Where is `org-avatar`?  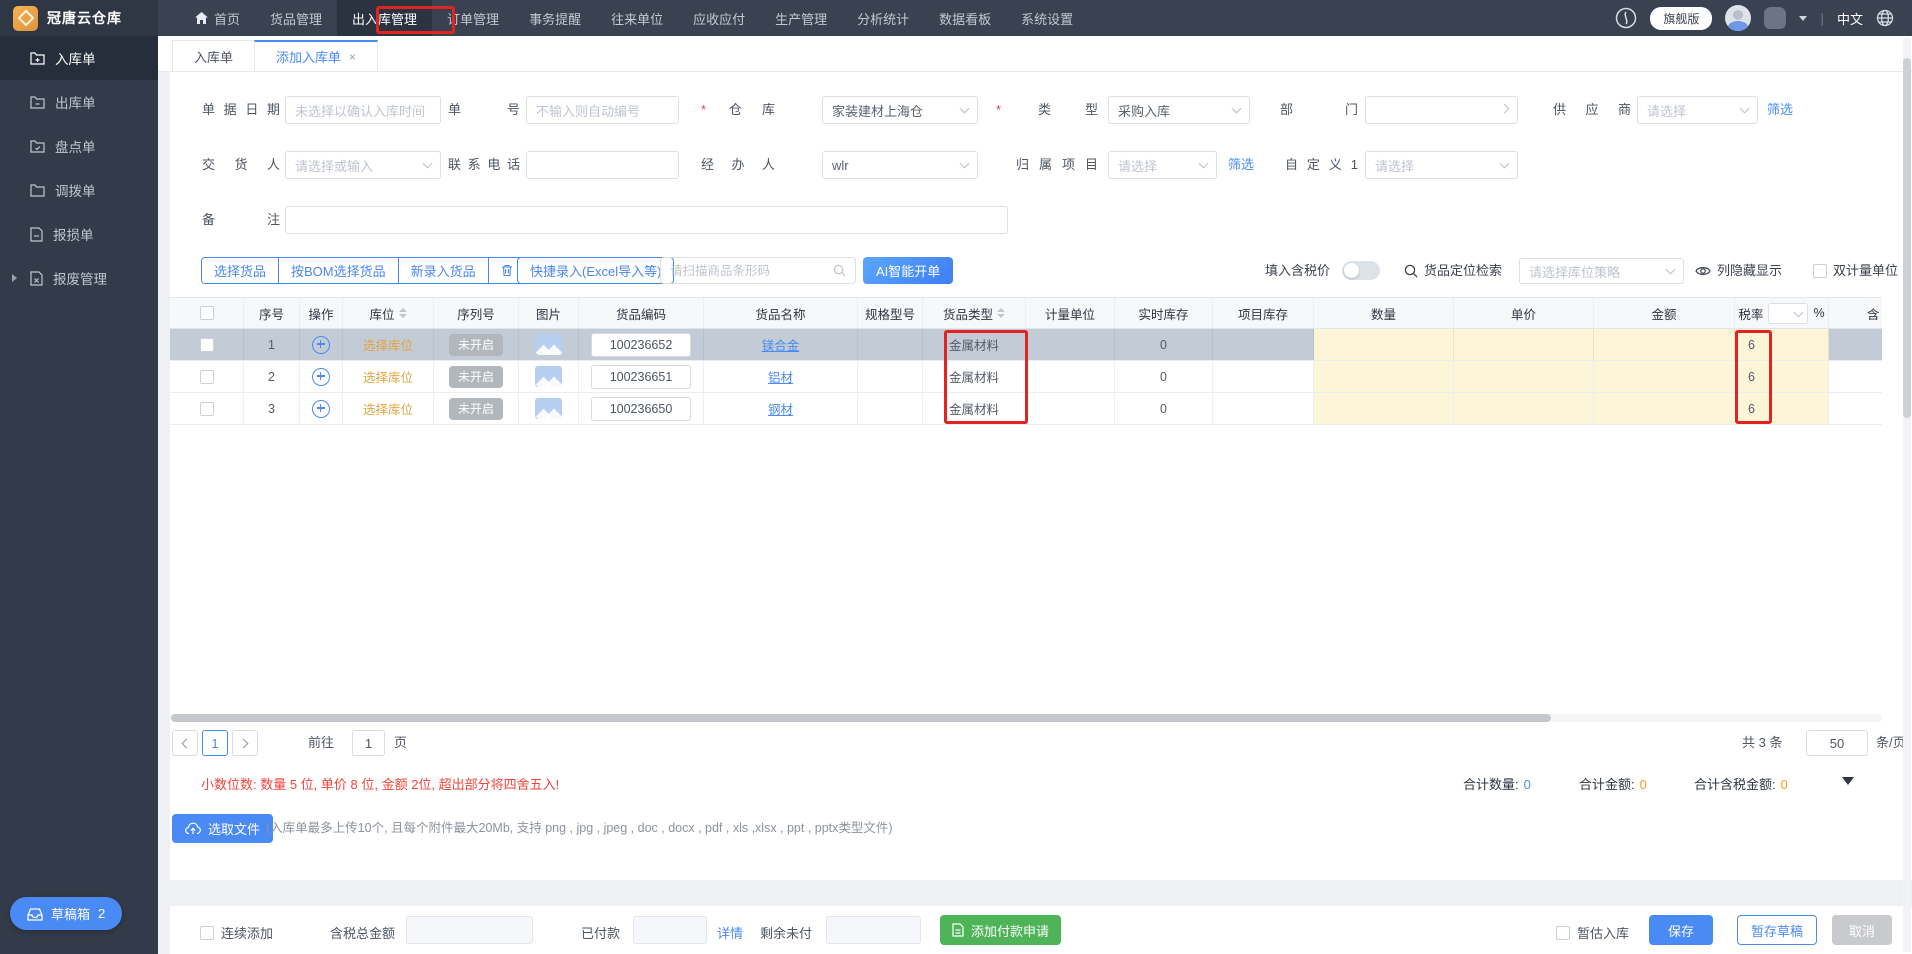 org-avatar is located at coordinates (1775, 18).